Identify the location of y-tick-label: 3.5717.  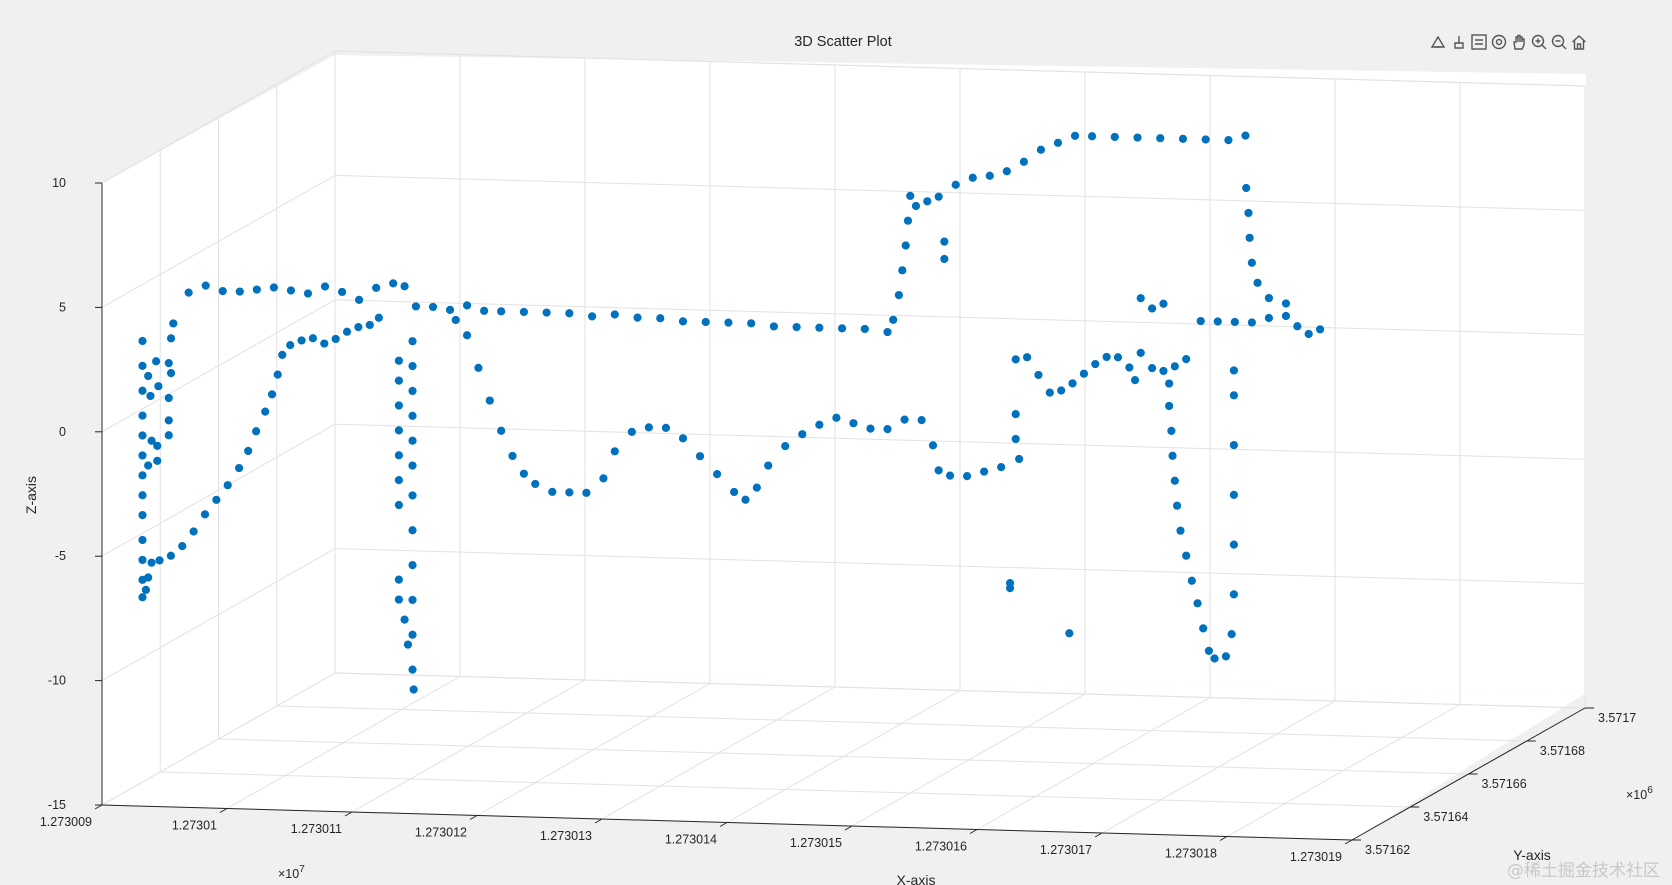
(1617, 718).